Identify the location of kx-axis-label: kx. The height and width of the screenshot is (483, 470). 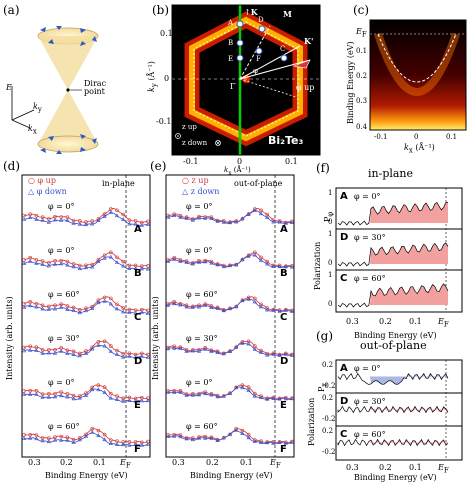
(32, 130).